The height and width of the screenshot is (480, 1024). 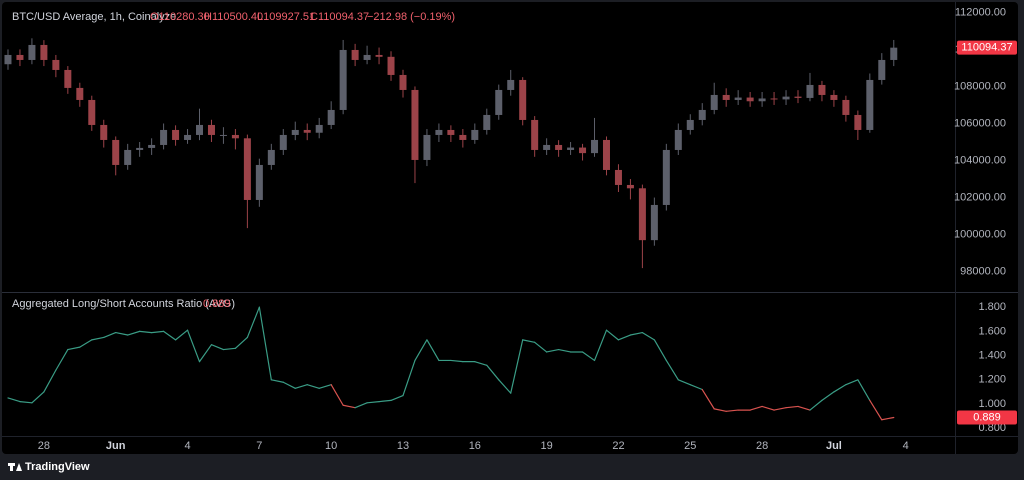 What do you see at coordinates (57, 467) in the screenshot?
I see `brand: TradingView` at bounding box center [57, 467].